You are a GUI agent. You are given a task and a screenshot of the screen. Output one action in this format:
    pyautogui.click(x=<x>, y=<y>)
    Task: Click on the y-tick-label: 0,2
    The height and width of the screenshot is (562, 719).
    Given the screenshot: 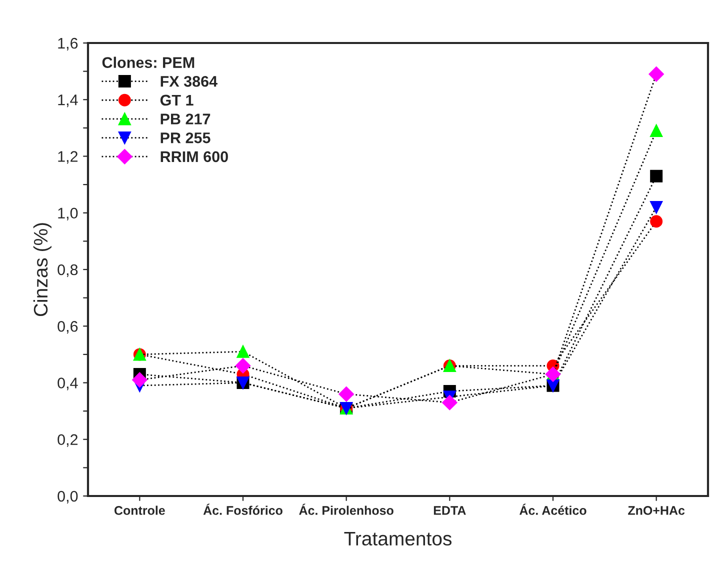 What is the action you would take?
    pyautogui.click(x=68, y=440)
    